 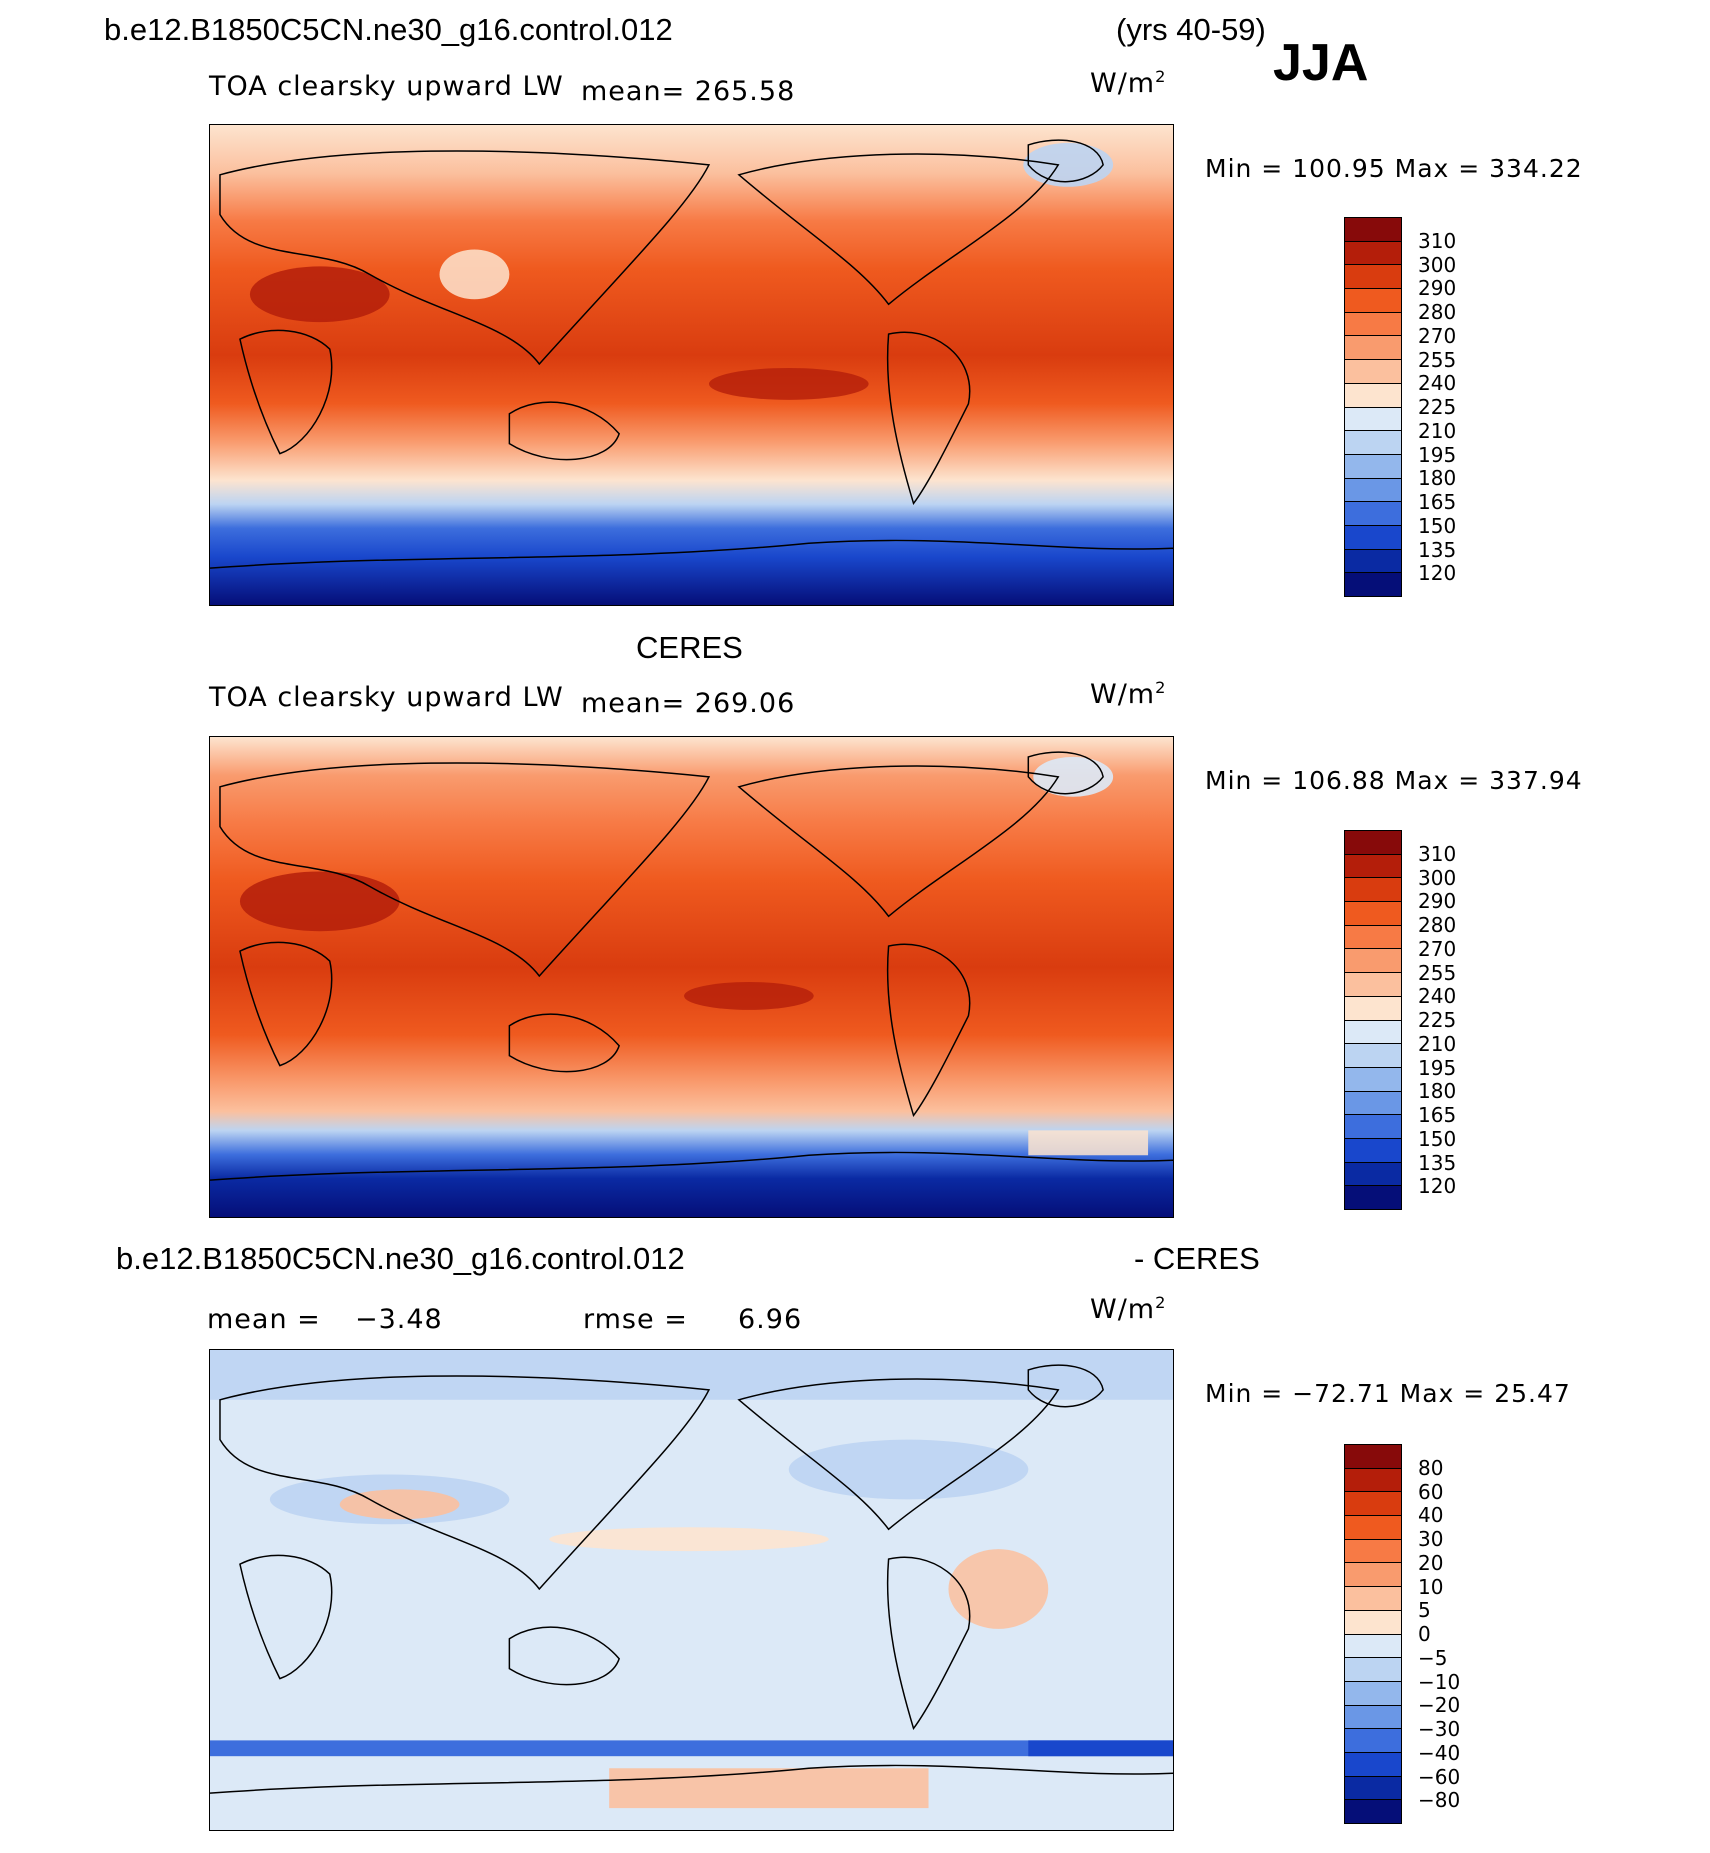 I want to click on colorbar-level-label: −10, so click(x=1439, y=1681).